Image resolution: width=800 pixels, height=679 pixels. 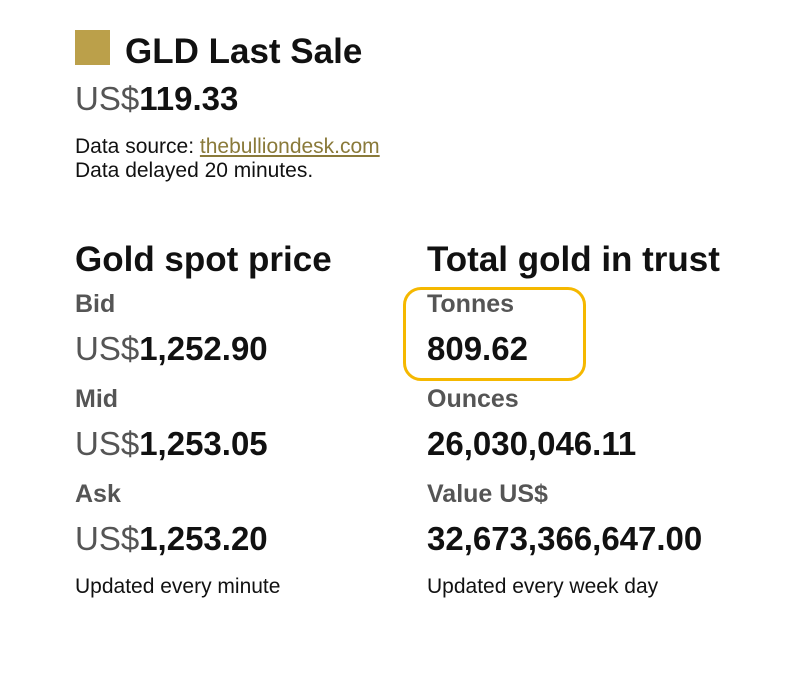 I want to click on row-value: US$1,253.20, so click(x=171, y=538).